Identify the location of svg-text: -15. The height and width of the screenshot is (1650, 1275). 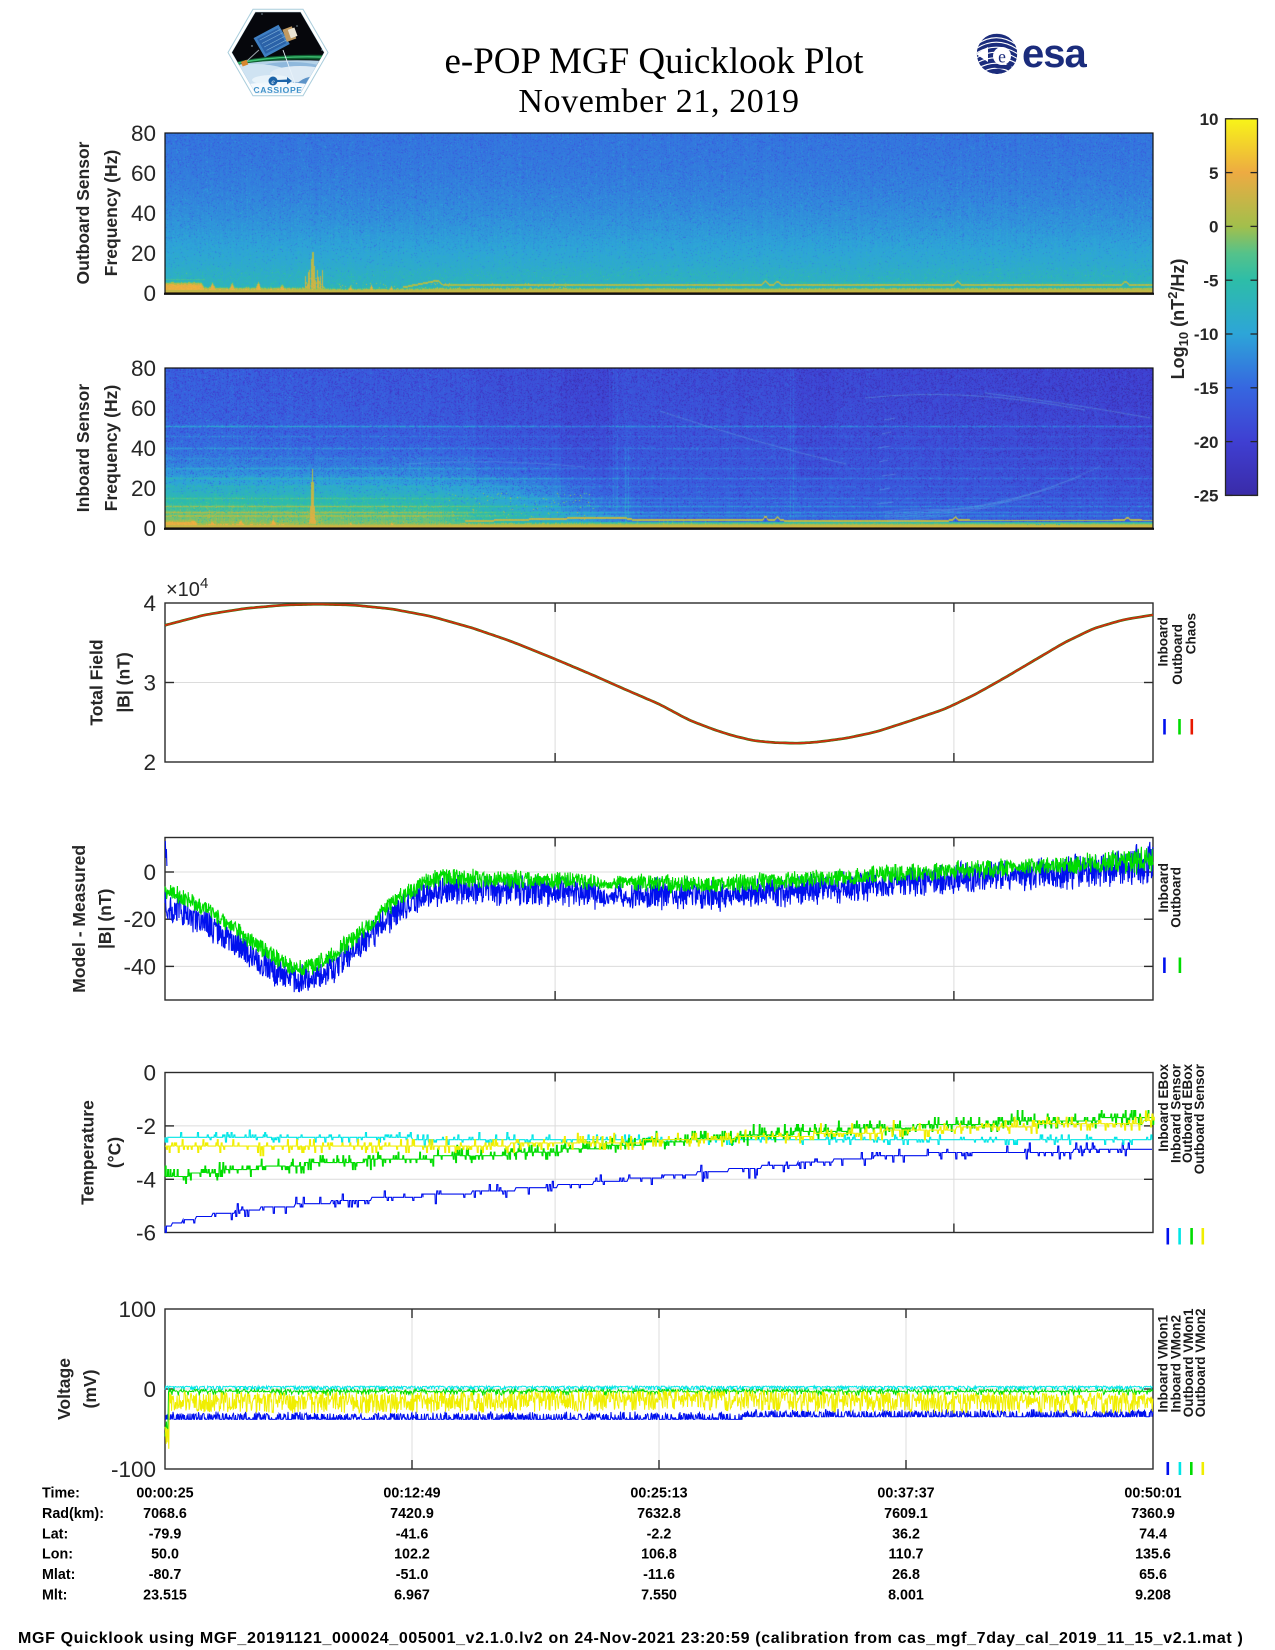
(1206, 388).